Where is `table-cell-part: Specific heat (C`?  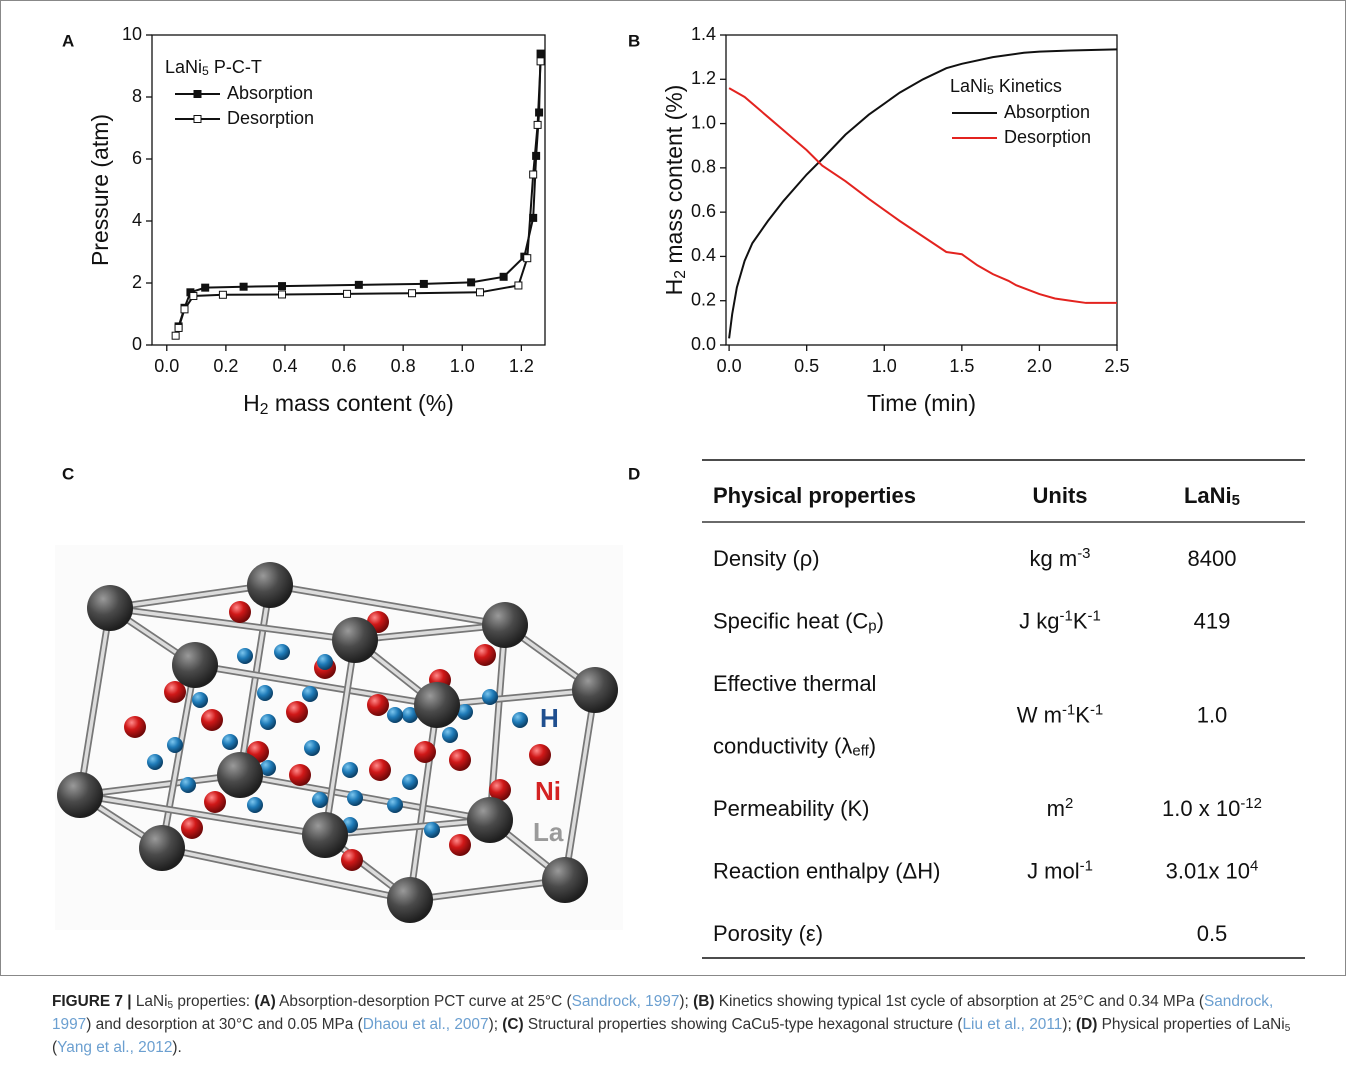 table-cell-part: Specific heat (C is located at coordinates (790, 620).